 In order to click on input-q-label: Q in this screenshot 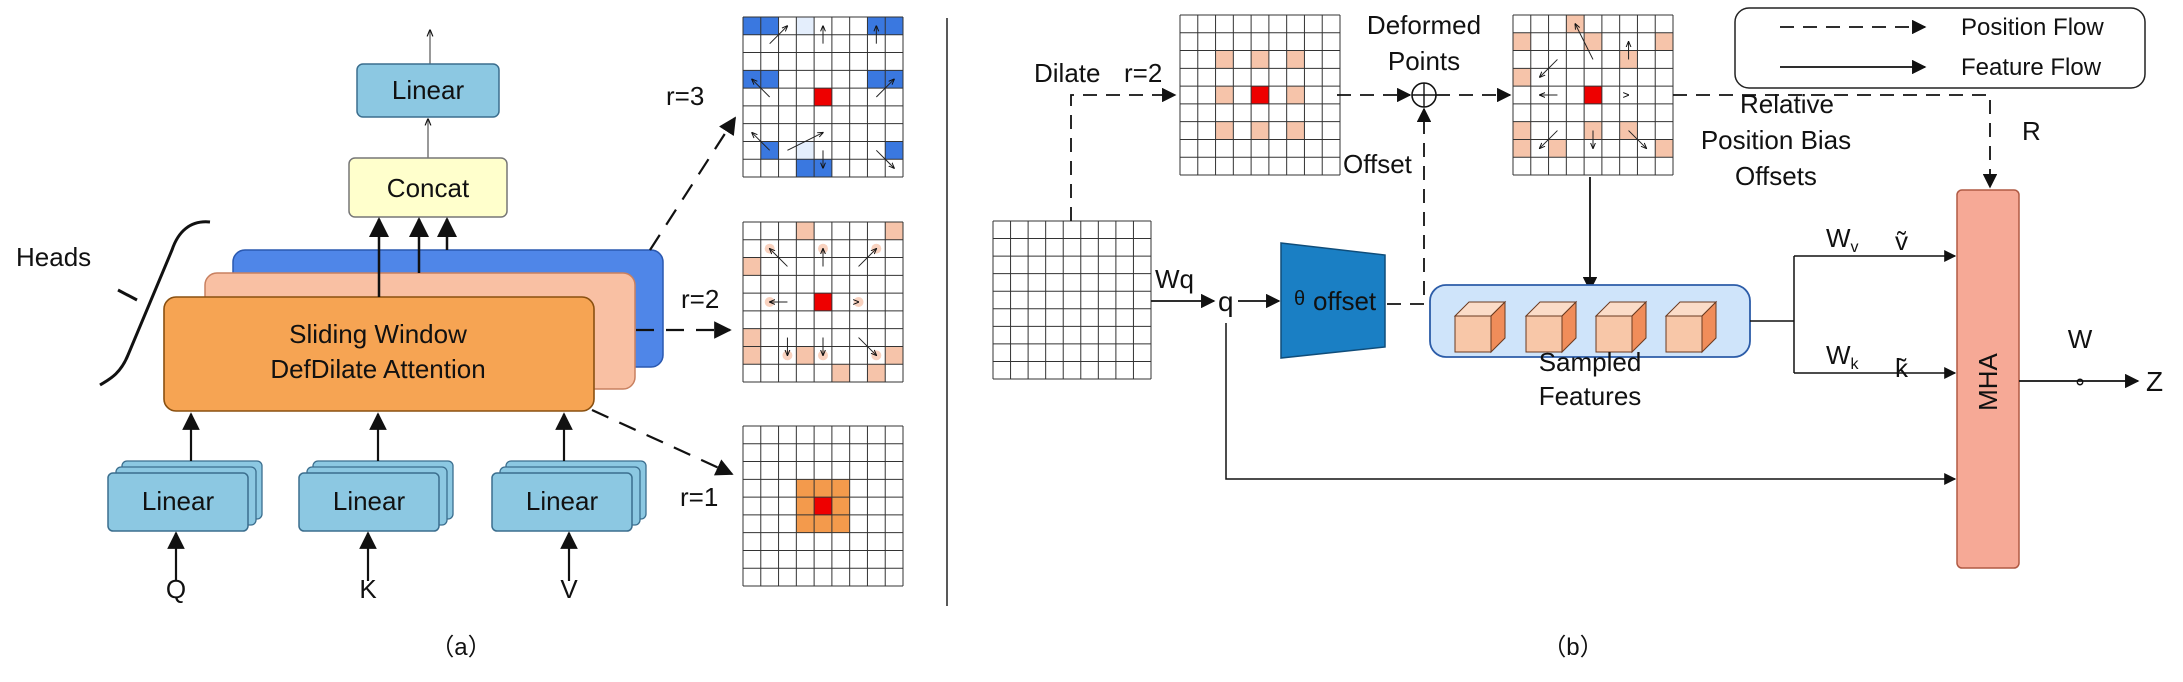, I will do `click(176, 589)`.